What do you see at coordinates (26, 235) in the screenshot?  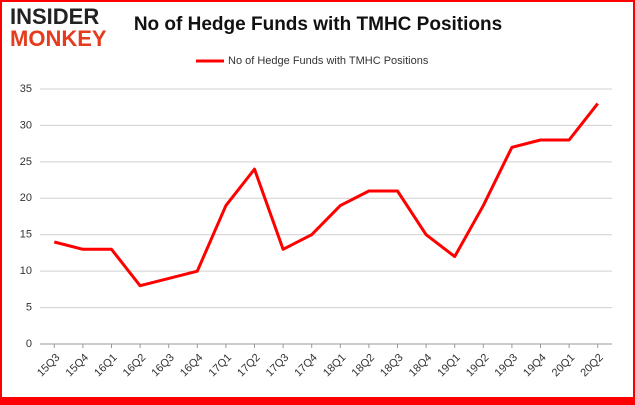 I see `y-tick-label: 15` at bounding box center [26, 235].